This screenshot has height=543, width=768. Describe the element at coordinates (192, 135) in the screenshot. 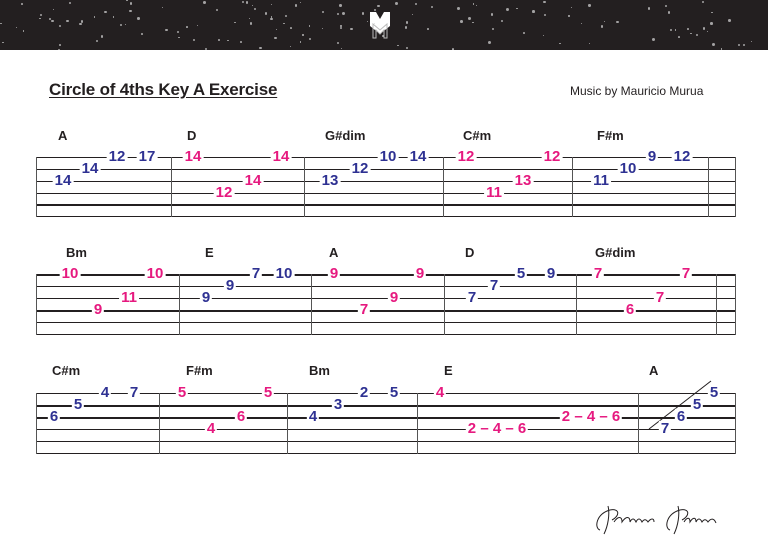

I see `chord-label: D` at that location.